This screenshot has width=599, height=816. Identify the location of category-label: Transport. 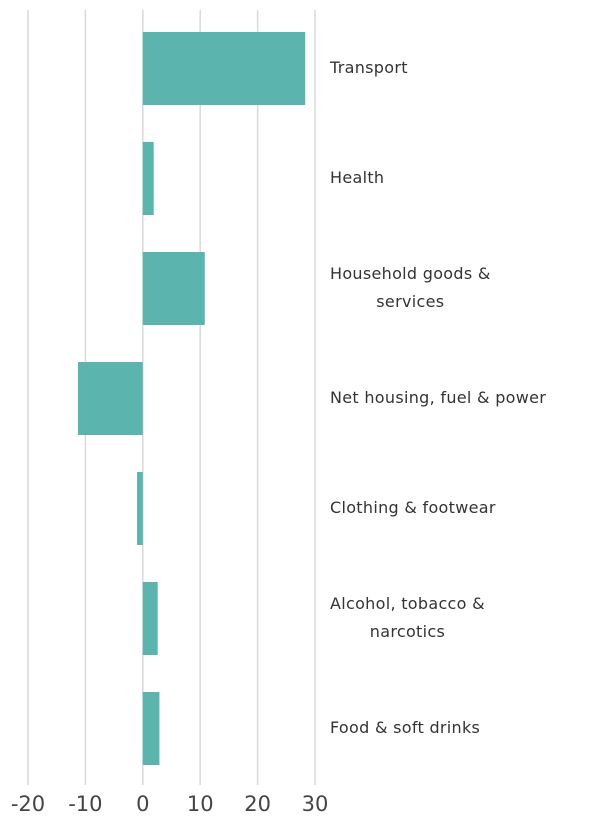
(369, 67).